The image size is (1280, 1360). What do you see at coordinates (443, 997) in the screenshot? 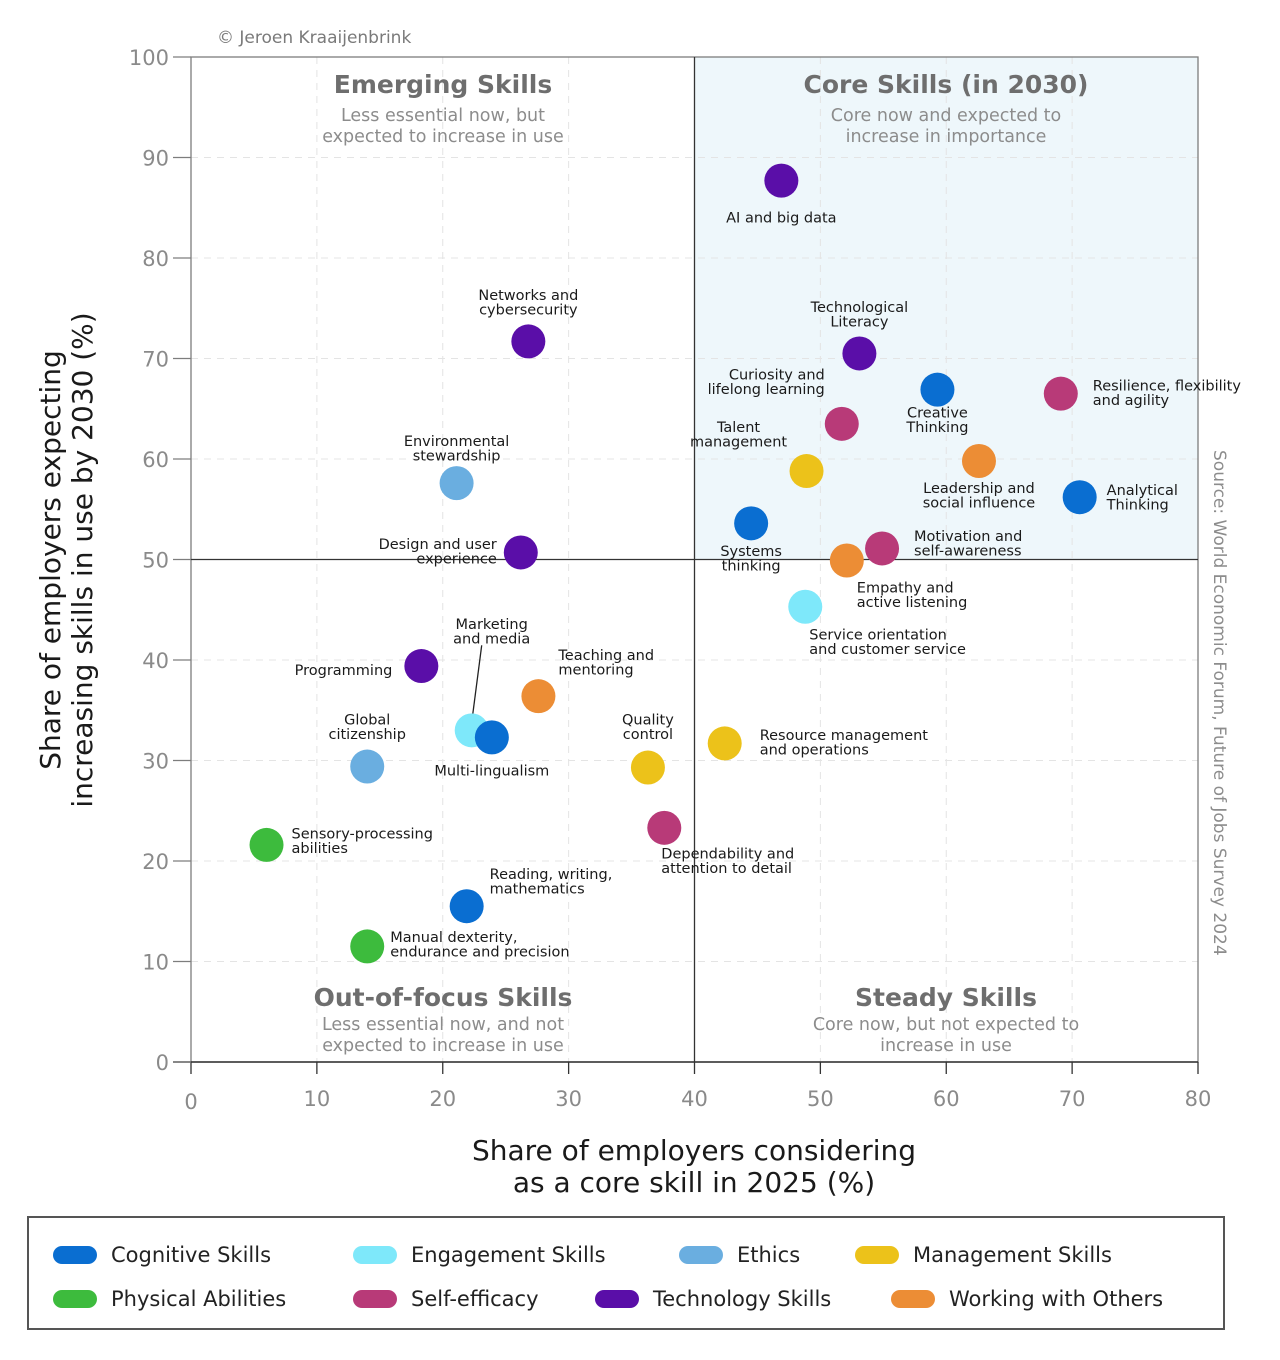
I see `quadrant-title-3: Out-of-focus Skills` at bounding box center [443, 997].